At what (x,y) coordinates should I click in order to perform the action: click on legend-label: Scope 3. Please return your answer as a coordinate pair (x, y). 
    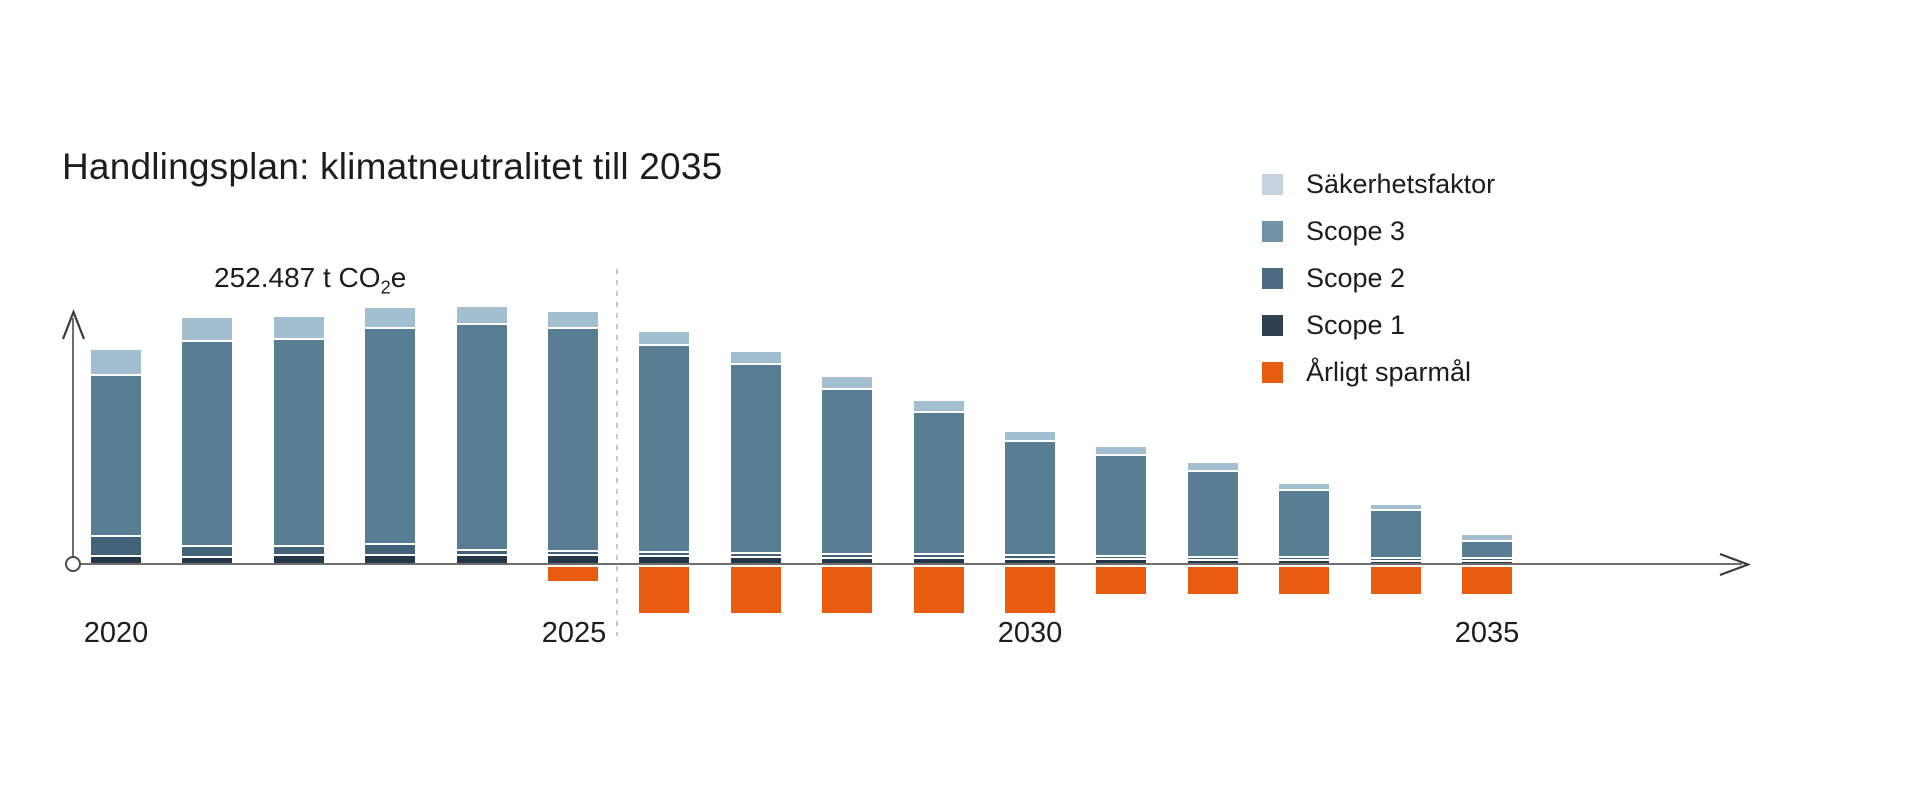
    Looking at the image, I should click on (1356, 231).